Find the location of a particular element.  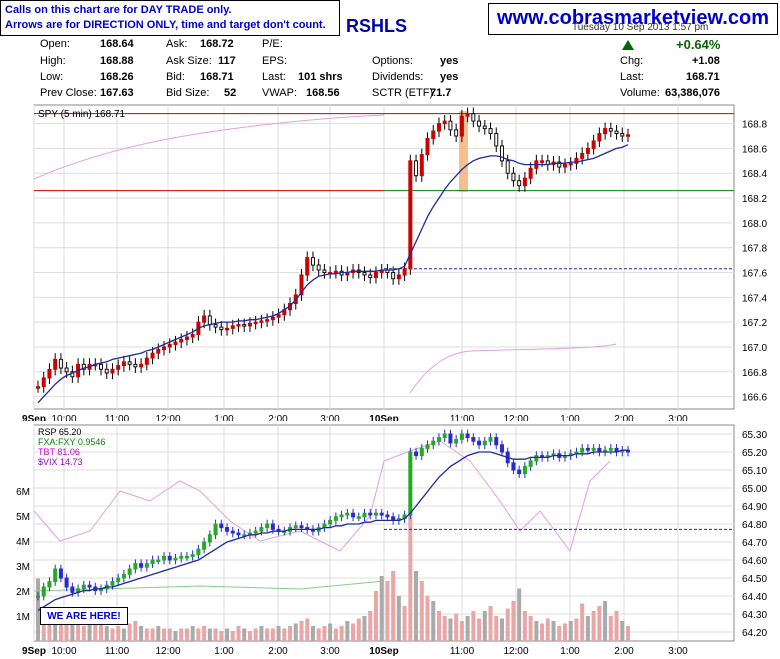

y-tick-label: 65.30 is located at coordinates (754, 435).